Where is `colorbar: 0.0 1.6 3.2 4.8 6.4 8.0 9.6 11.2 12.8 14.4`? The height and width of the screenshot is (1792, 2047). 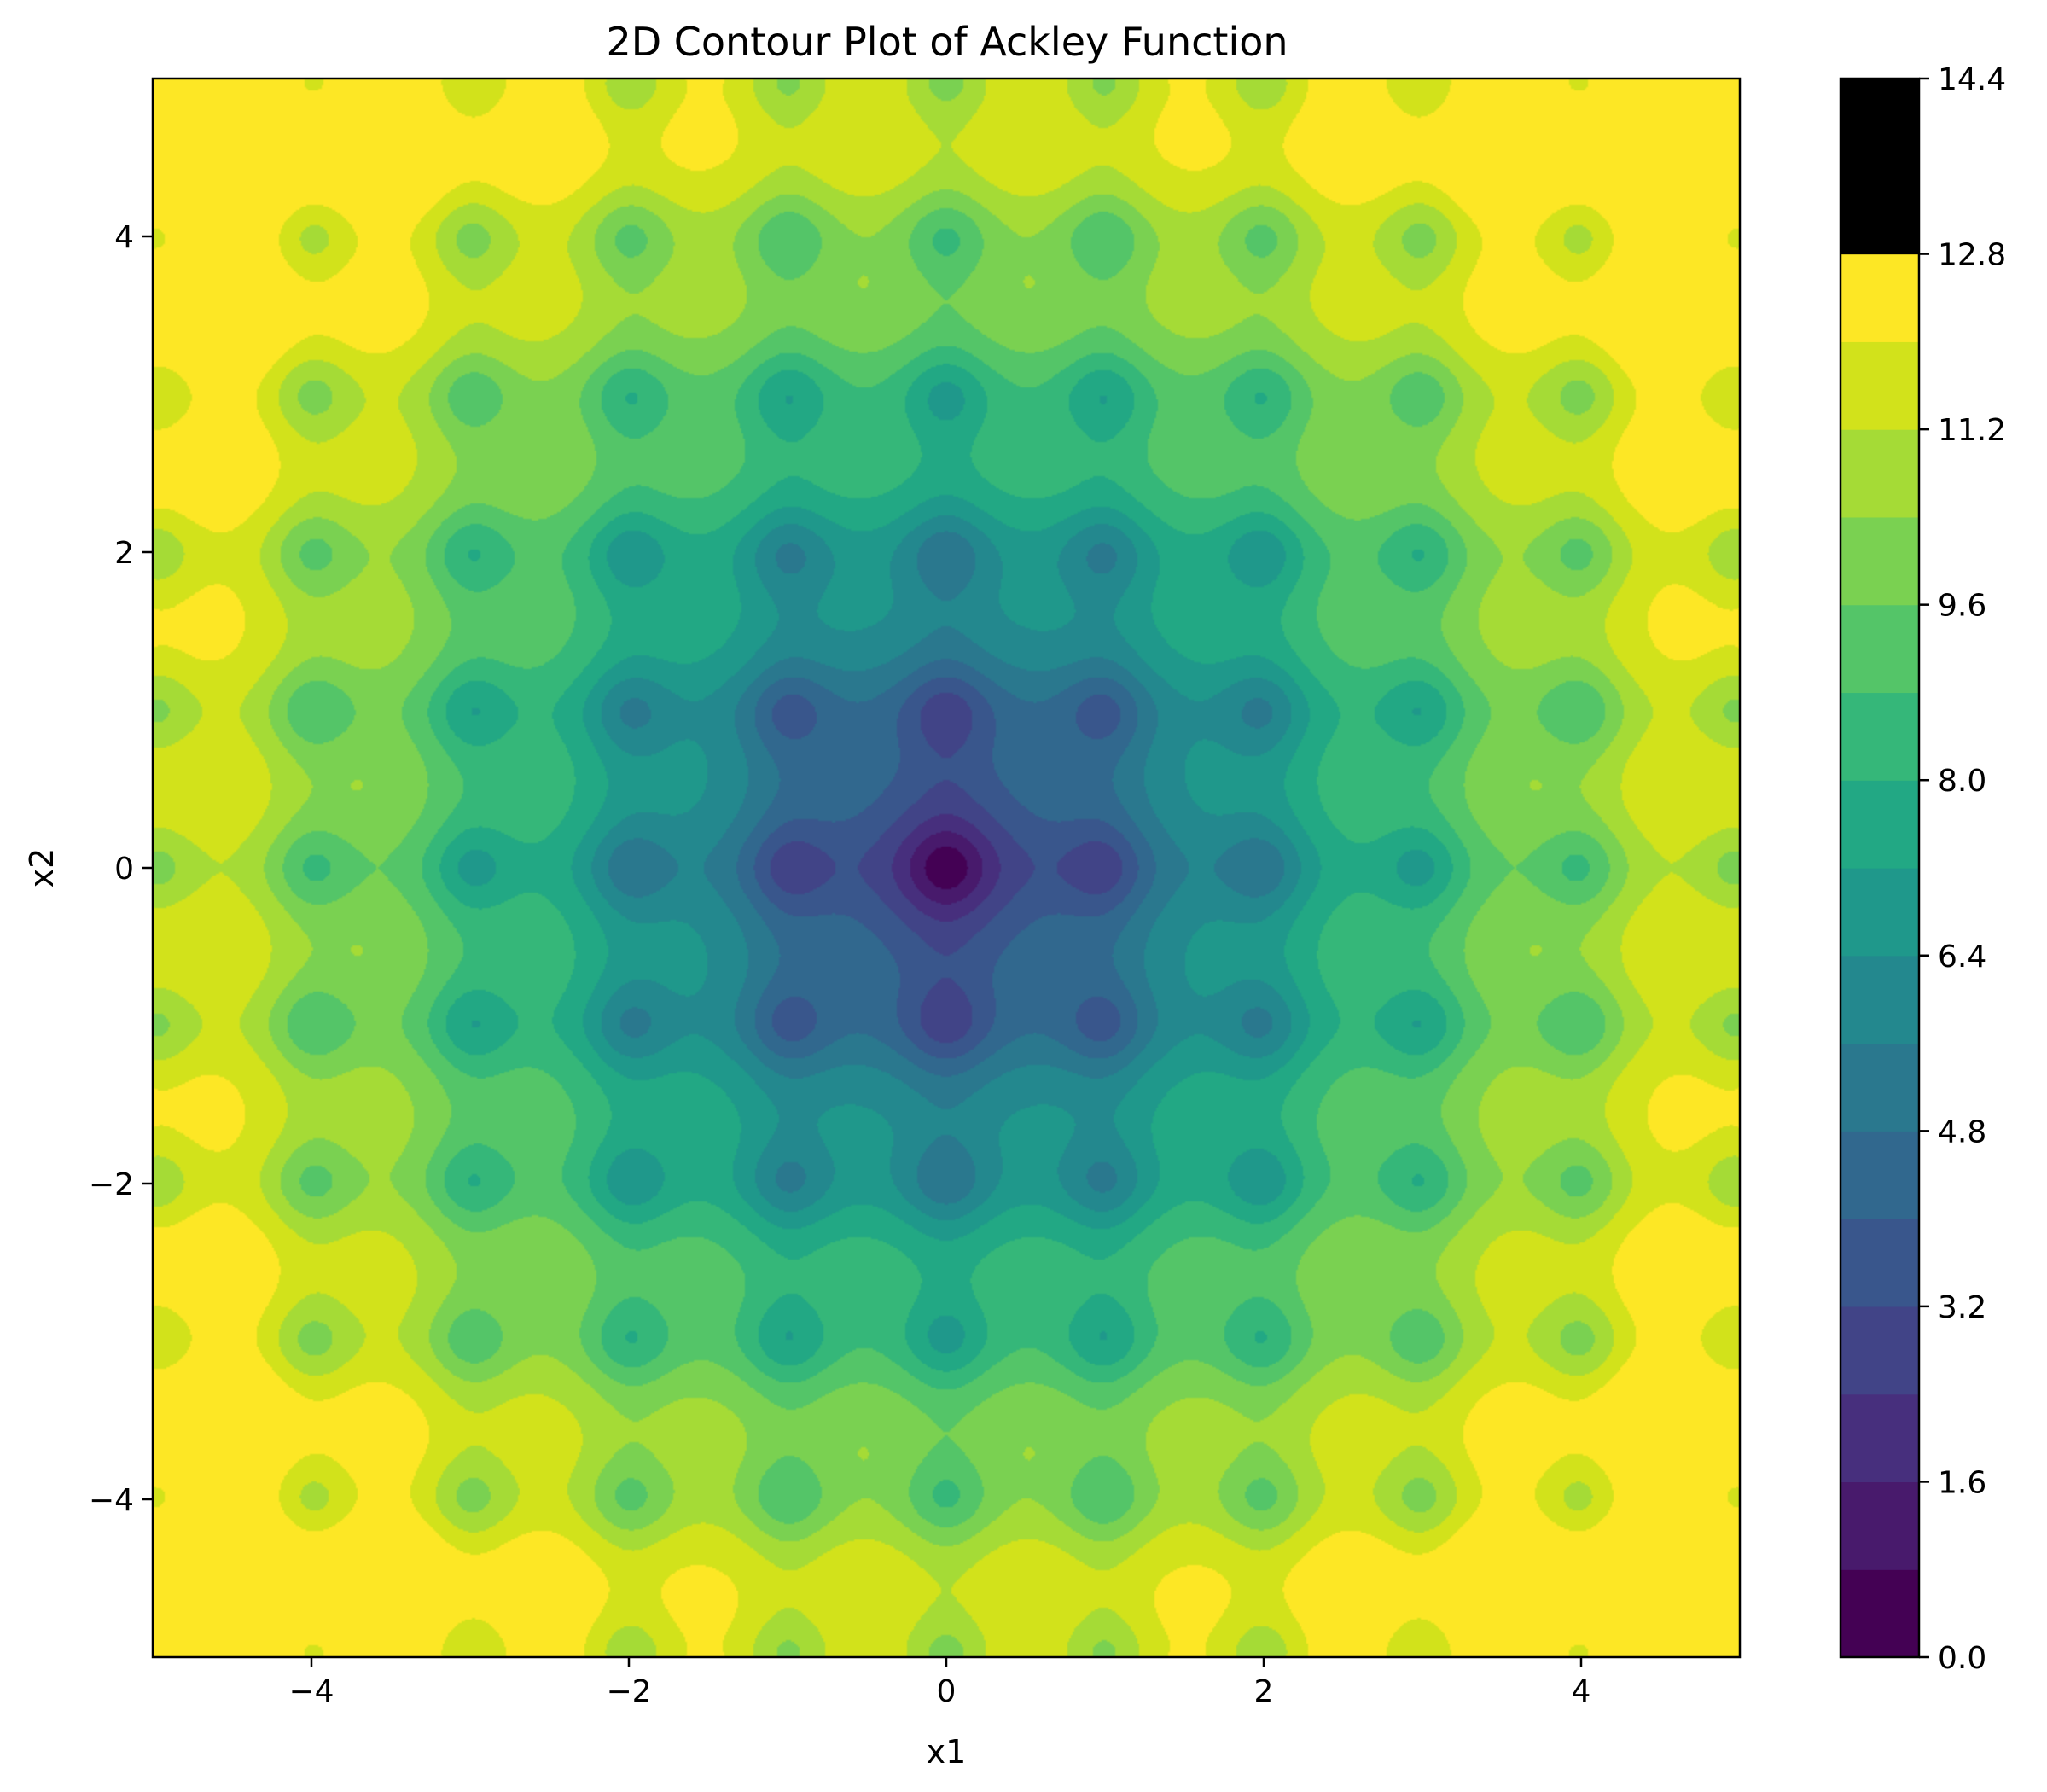 colorbar: 0.0 1.6 3.2 4.8 6.4 8.0 9.6 11.2 12.8 14.4 is located at coordinates (1922, 869).